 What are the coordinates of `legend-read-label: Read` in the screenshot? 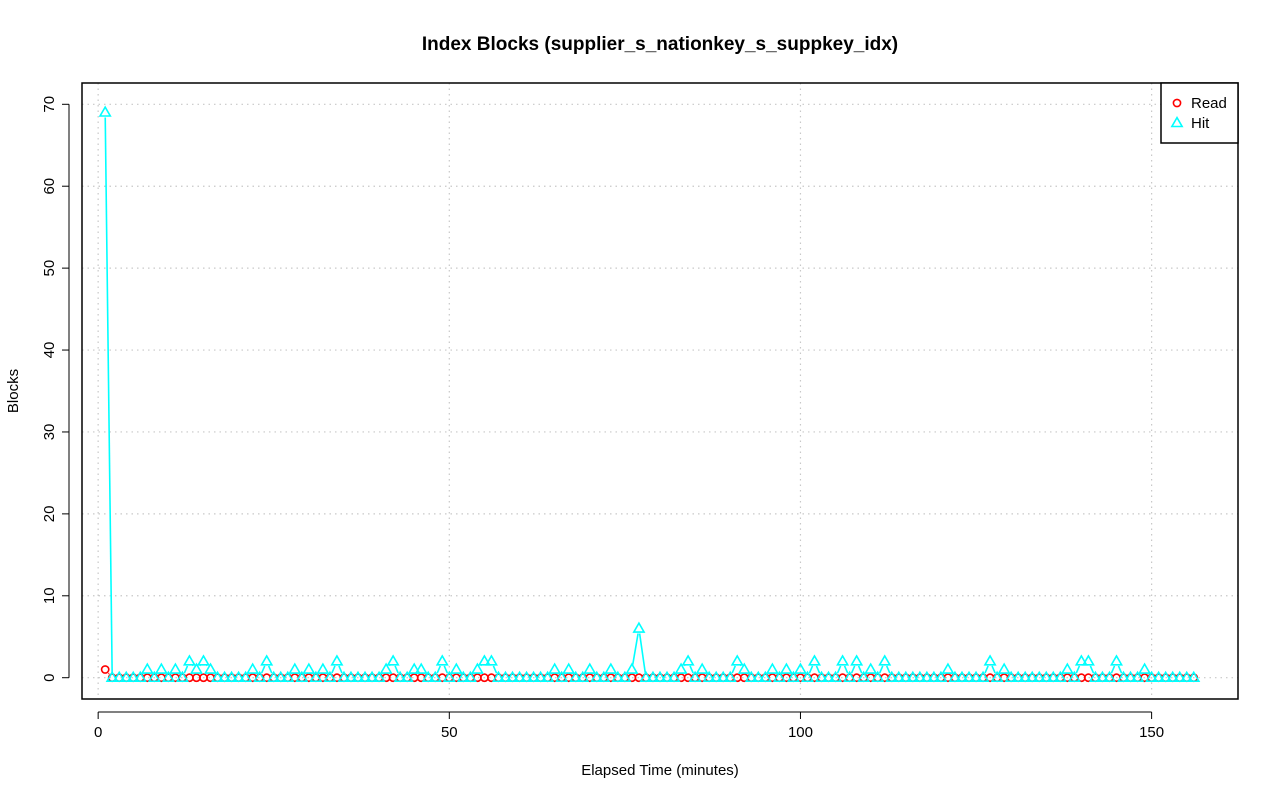 It's located at (1209, 103).